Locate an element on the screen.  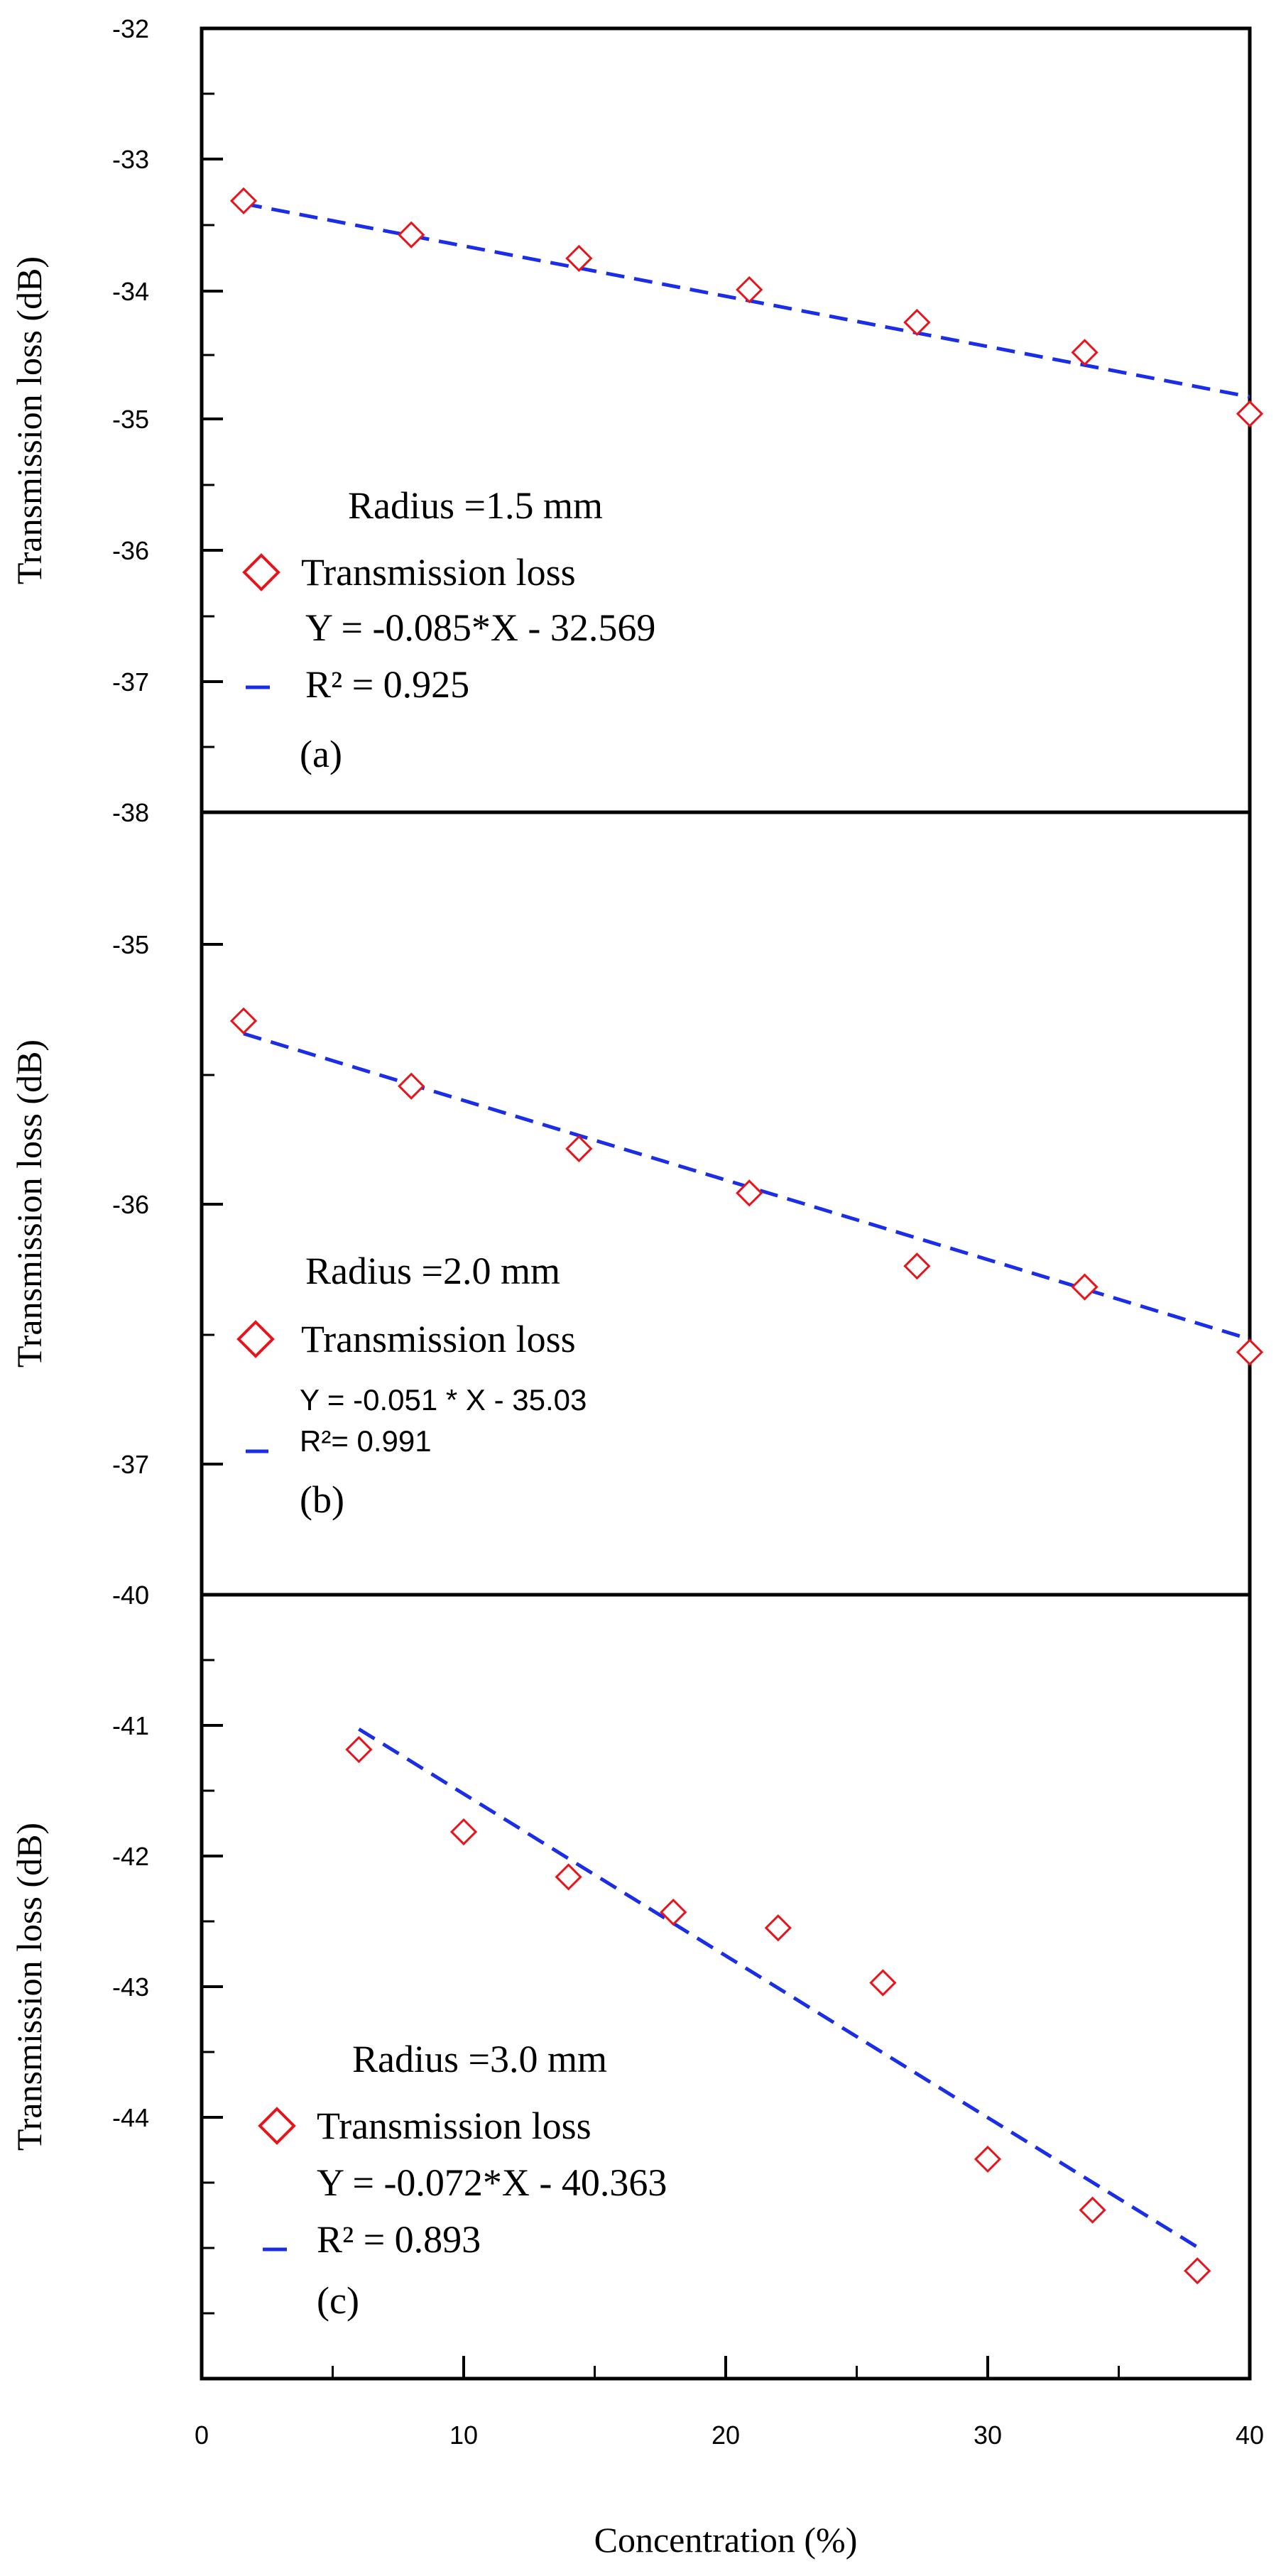
x-tick-label: 40 is located at coordinates (1250, 2435).